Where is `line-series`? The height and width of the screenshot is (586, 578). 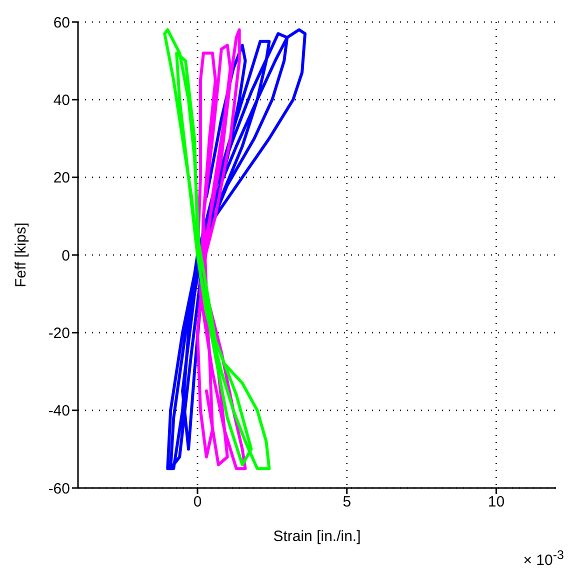
line-series is located at coordinates (217, 249).